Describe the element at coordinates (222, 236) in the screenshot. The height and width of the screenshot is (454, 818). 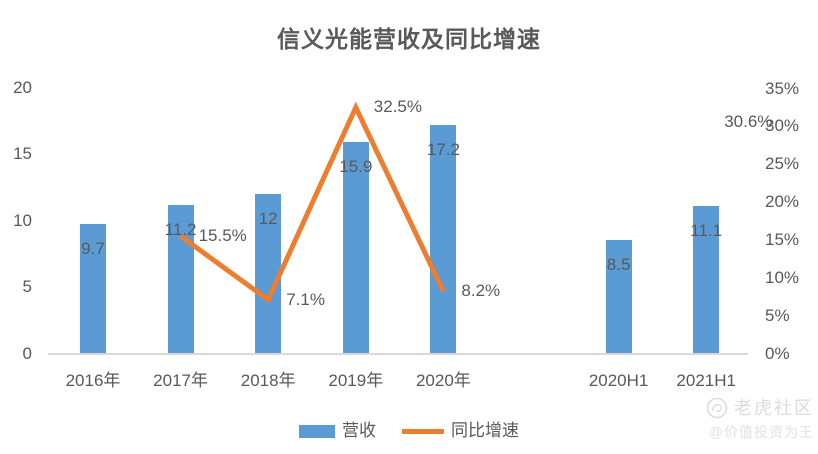
I see `line-data-label: 15.5%` at that location.